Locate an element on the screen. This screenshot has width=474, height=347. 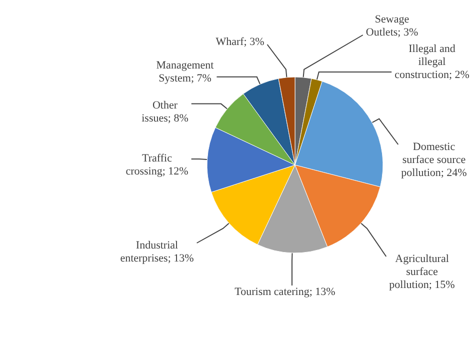
slice-label: Other issues; 8% is located at coordinates (165, 112).